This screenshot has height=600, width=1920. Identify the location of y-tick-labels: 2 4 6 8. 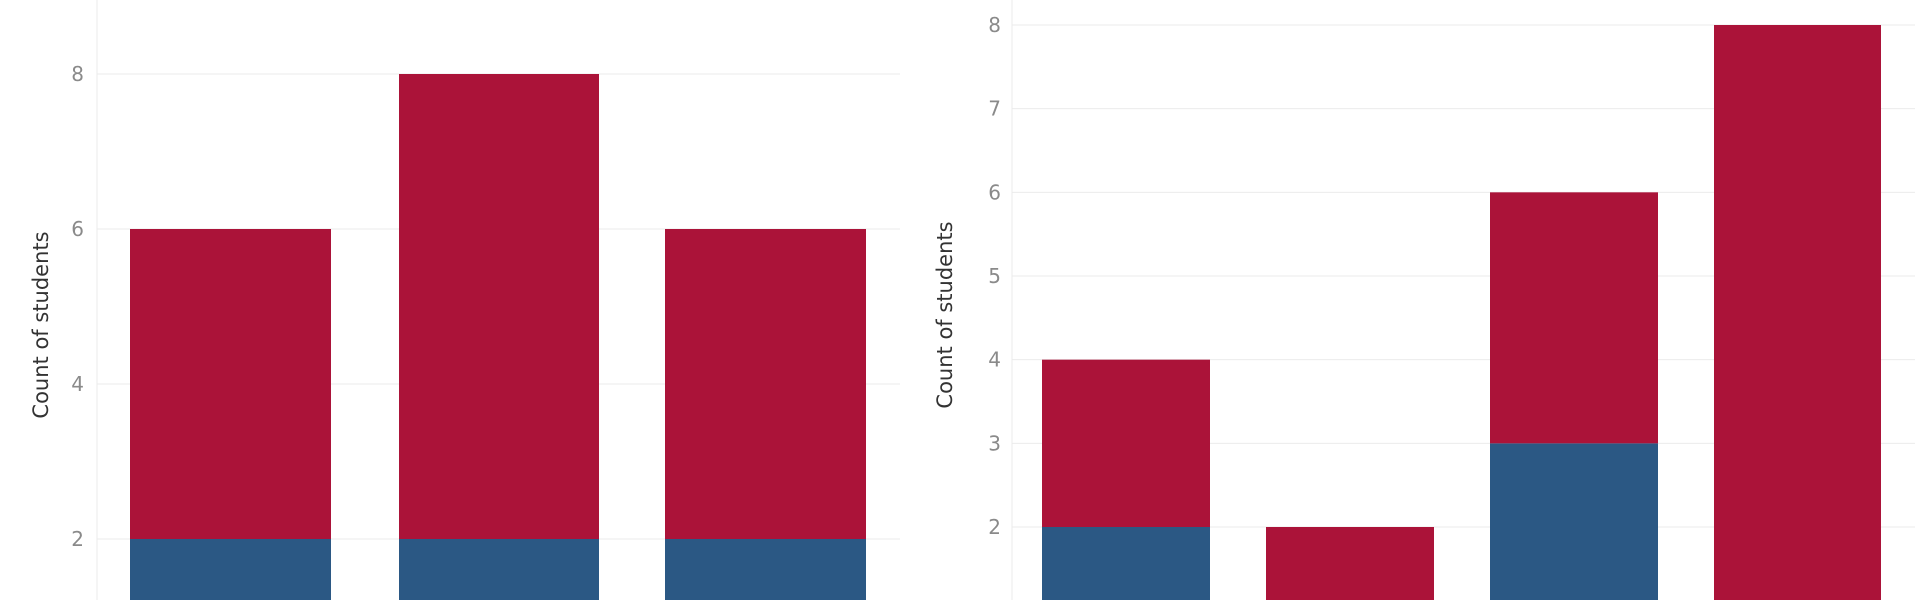
(77, 306).